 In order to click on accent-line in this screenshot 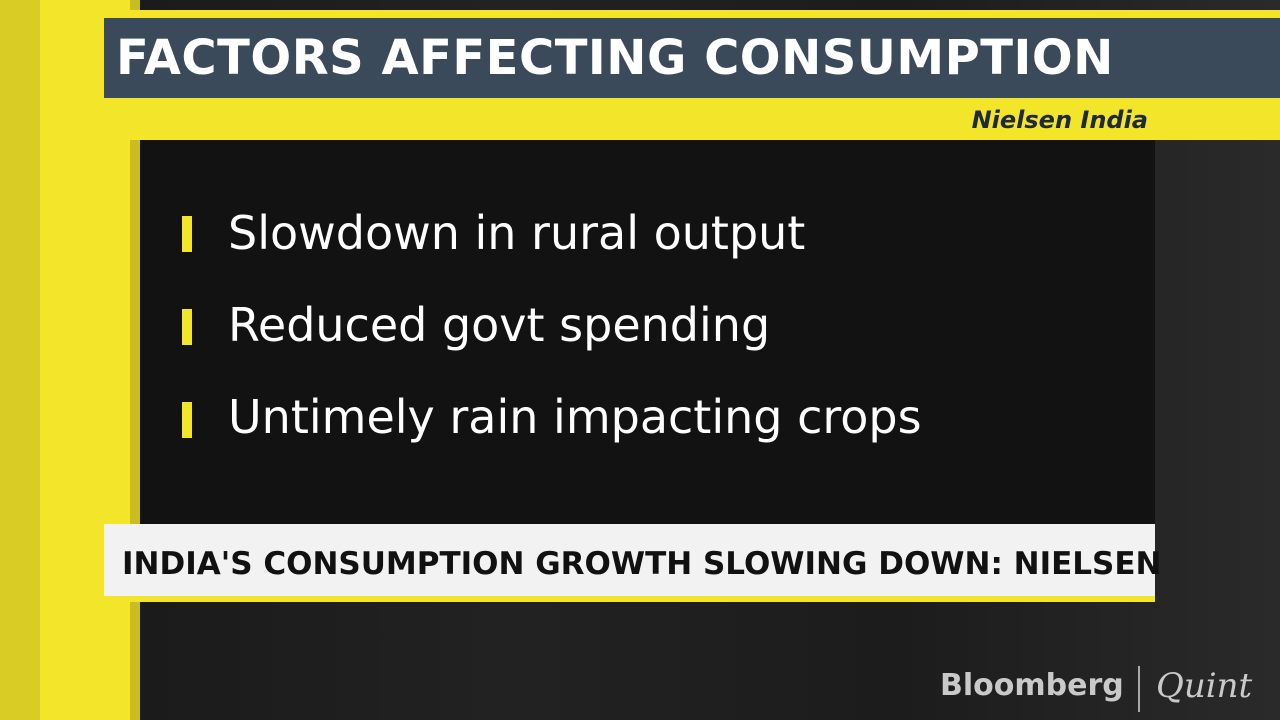, I will do `click(690, 14)`.